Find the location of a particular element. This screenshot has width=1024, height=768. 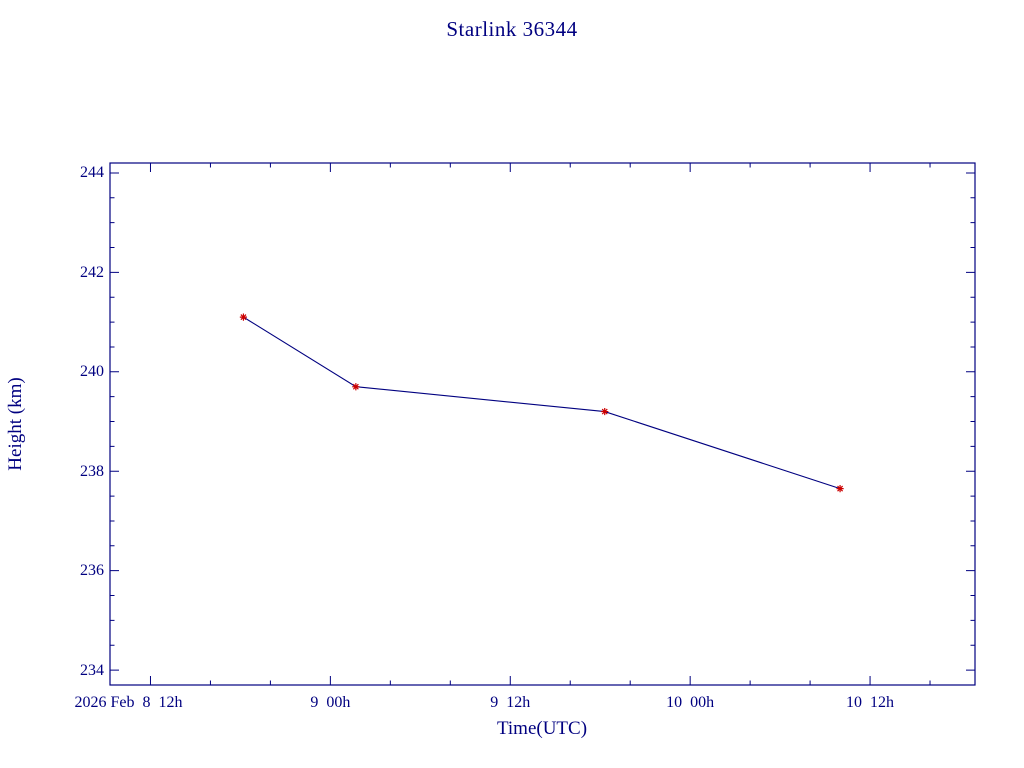

chart-title: Starlink 36344 is located at coordinates (512, 29).